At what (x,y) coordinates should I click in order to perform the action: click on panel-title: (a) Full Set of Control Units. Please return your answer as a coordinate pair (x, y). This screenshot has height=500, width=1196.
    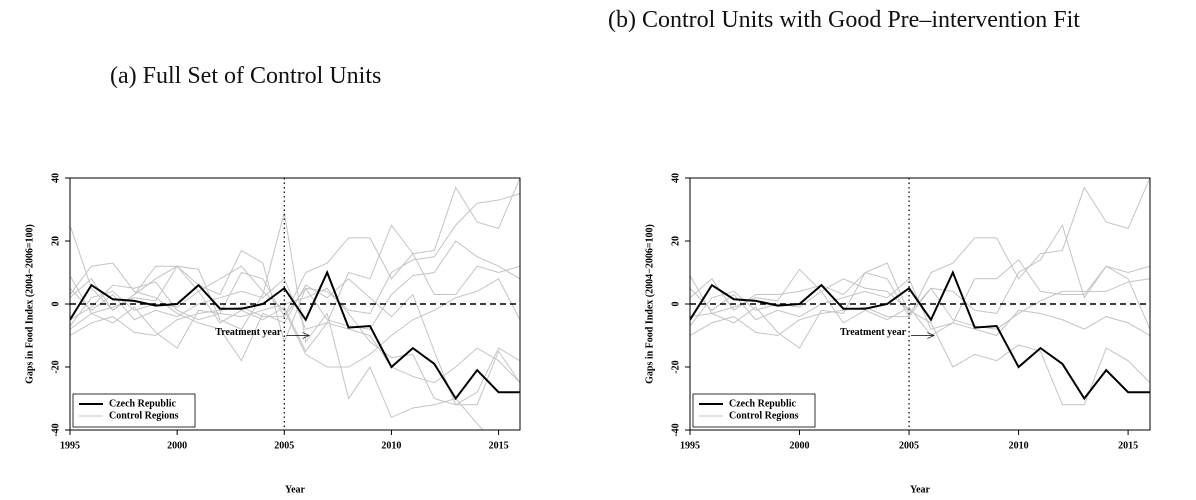
    Looking at the image, I should click on (246, 76).